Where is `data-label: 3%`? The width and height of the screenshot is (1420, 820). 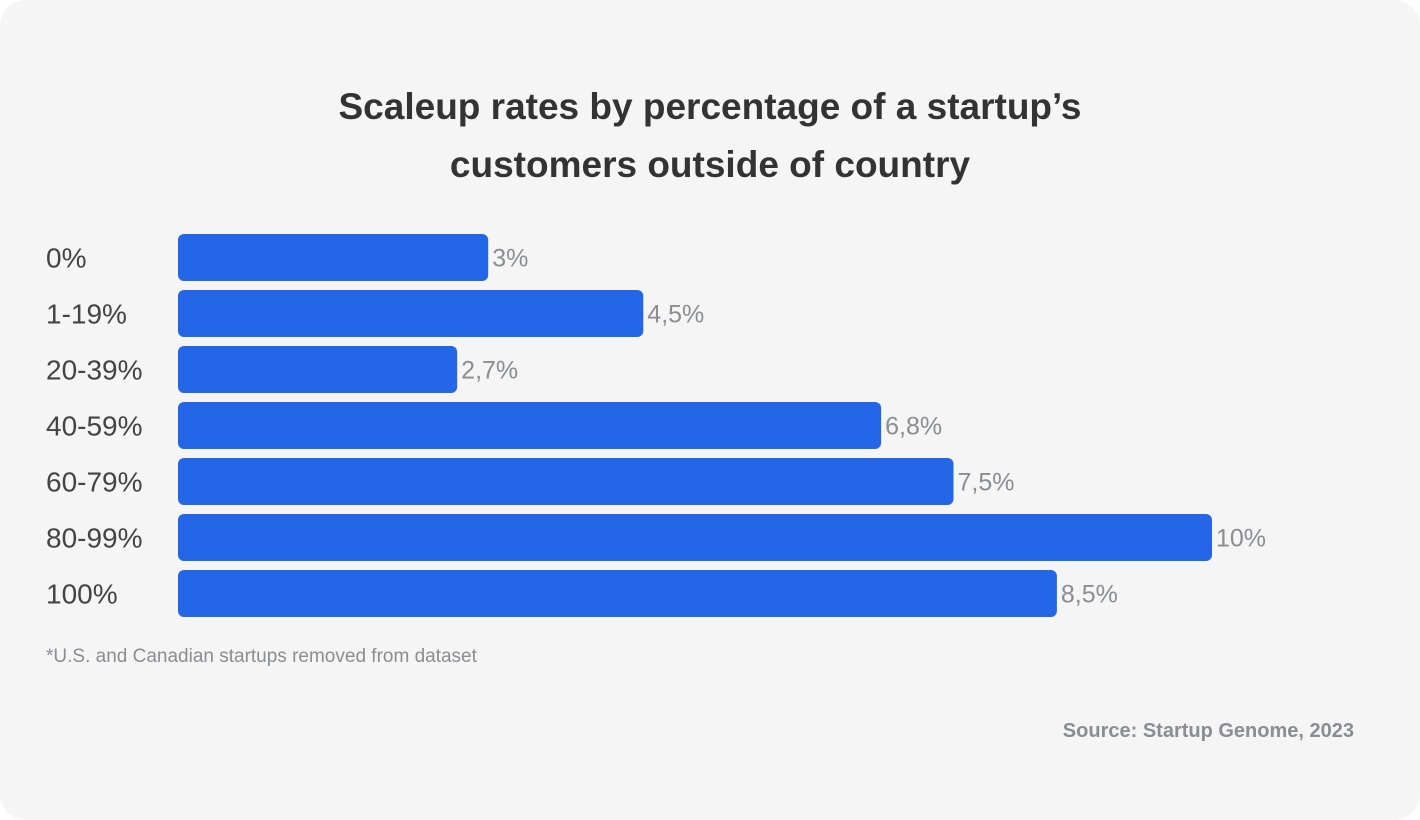 data-label: 3% is located at coordinates (510, 259).